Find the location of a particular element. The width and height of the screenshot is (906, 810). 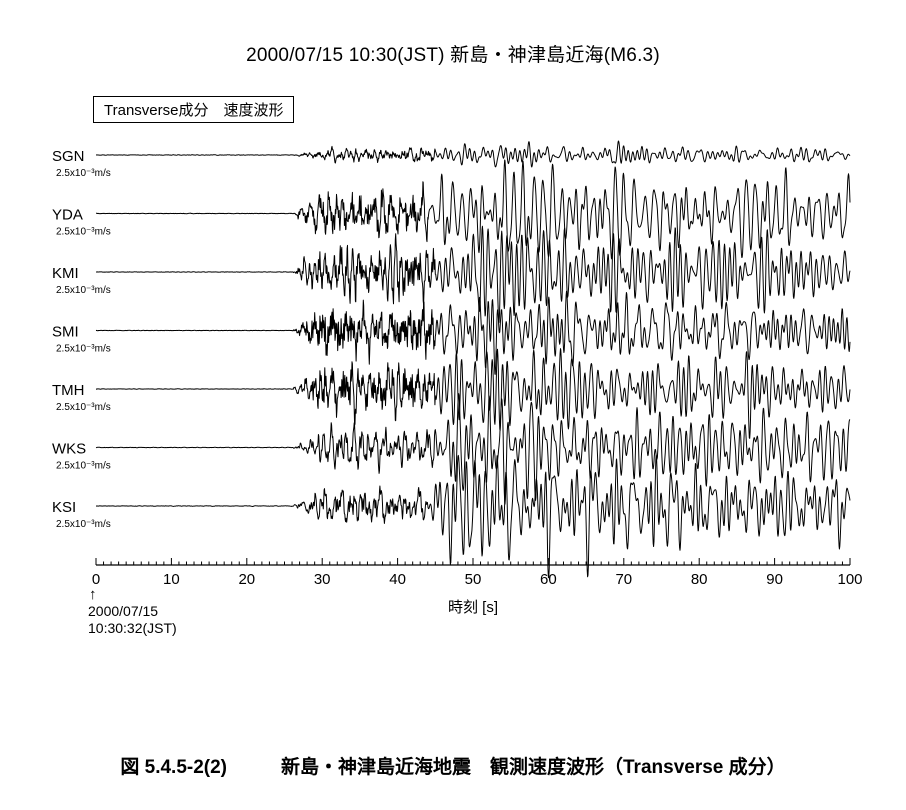

x-tick-label: 0 is located at coordinates (96, 579).